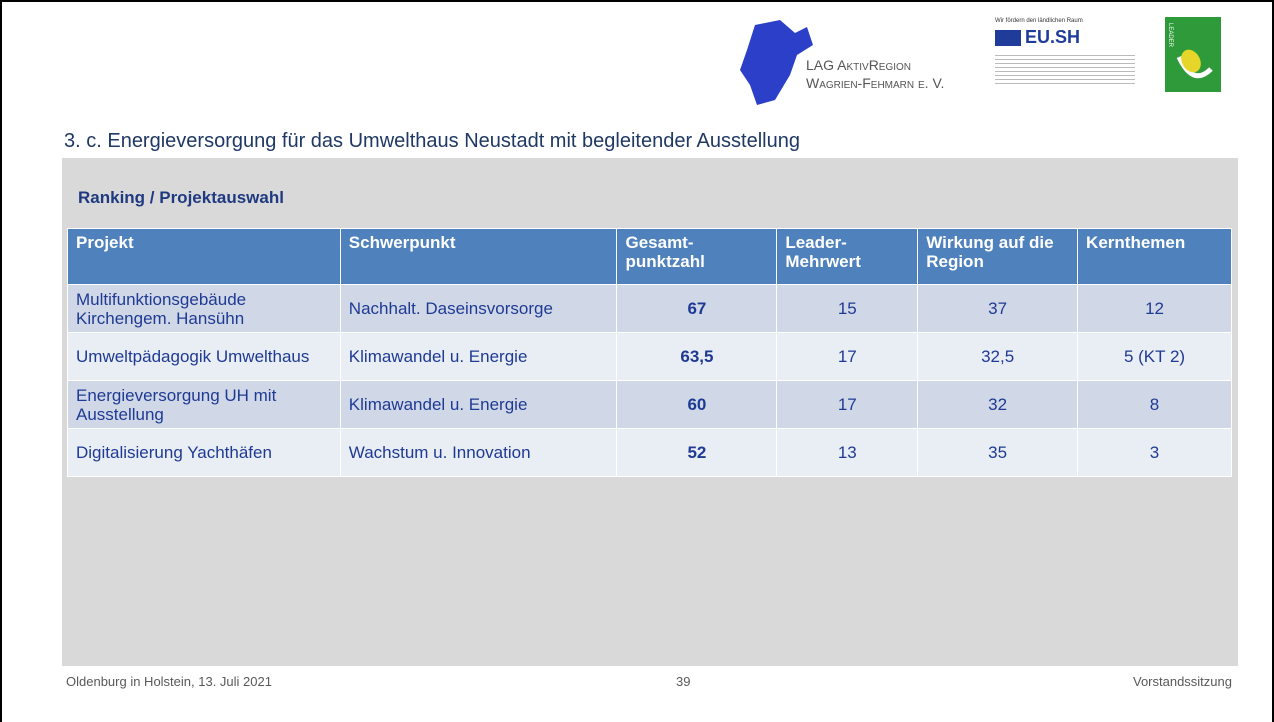  I want to click on footer-left: Oldenburg in Holstein, 13. Juli 2021, so click(169, 681).